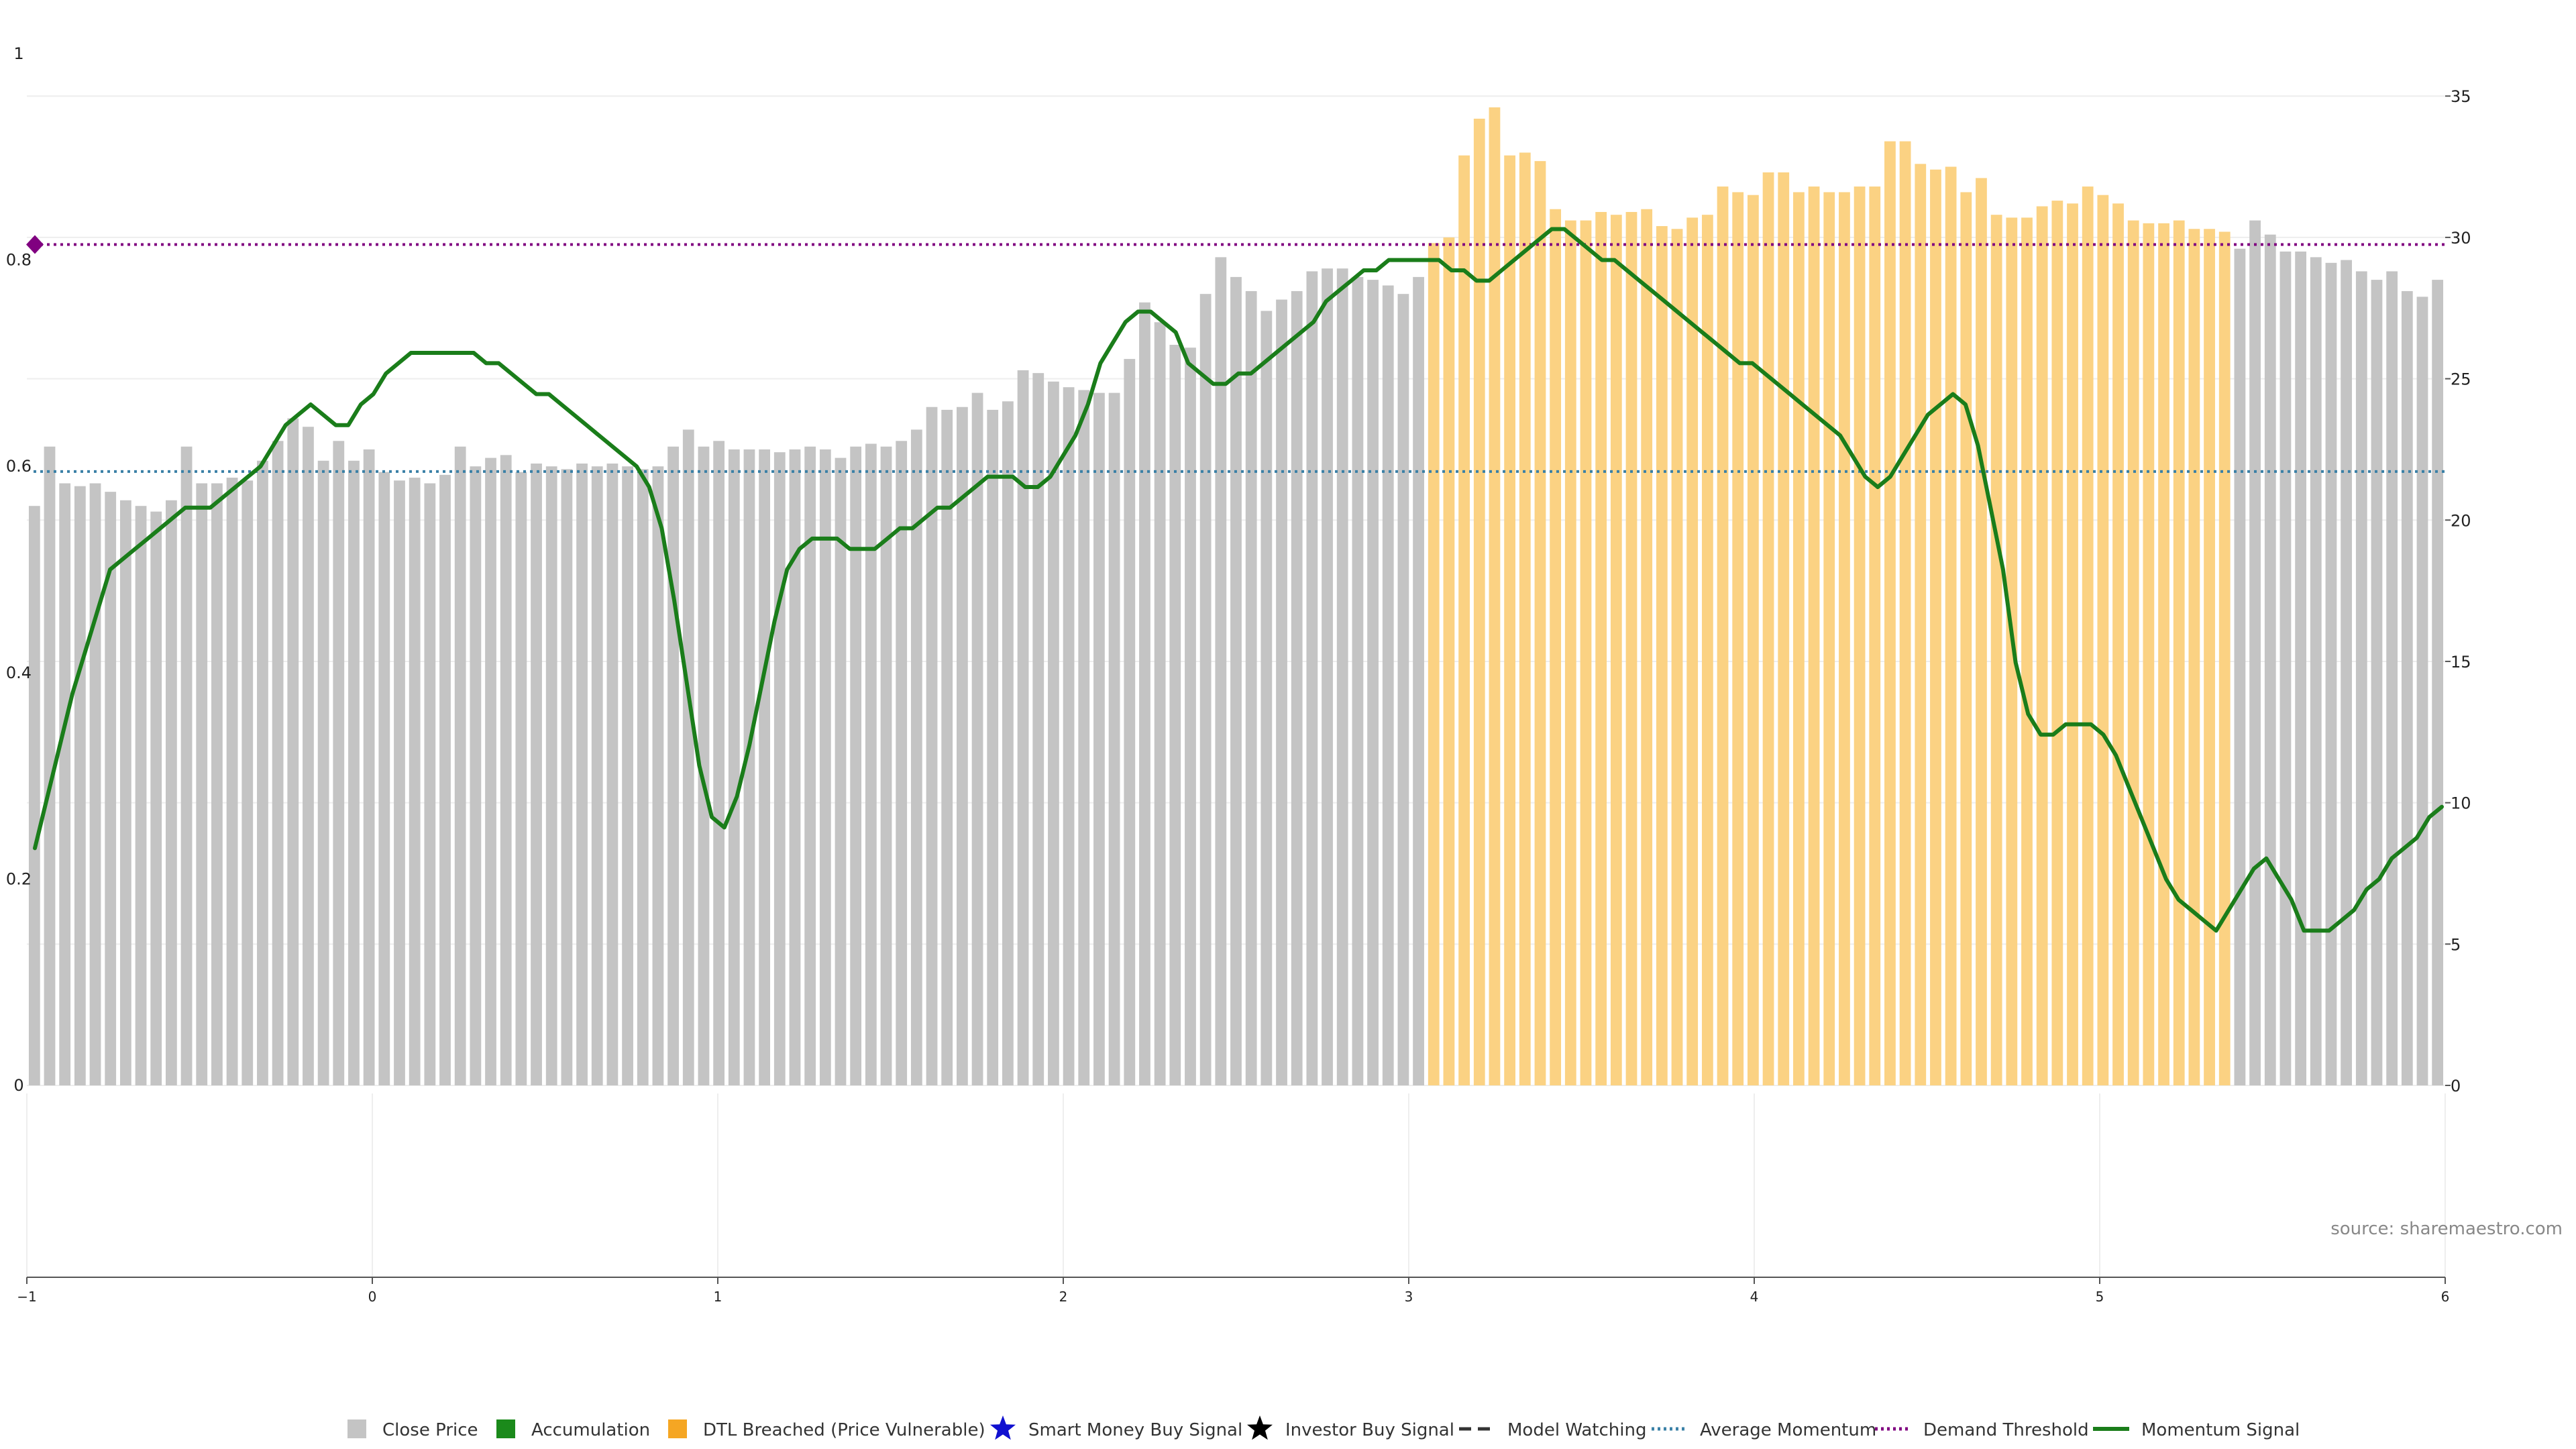 This screenshot has height=1449, width=2576. What do you see at coordinates (2456, 1086) in the screenshot?
I see `right-axis-tick-label: 0` at bounding box center [2456, 1086].